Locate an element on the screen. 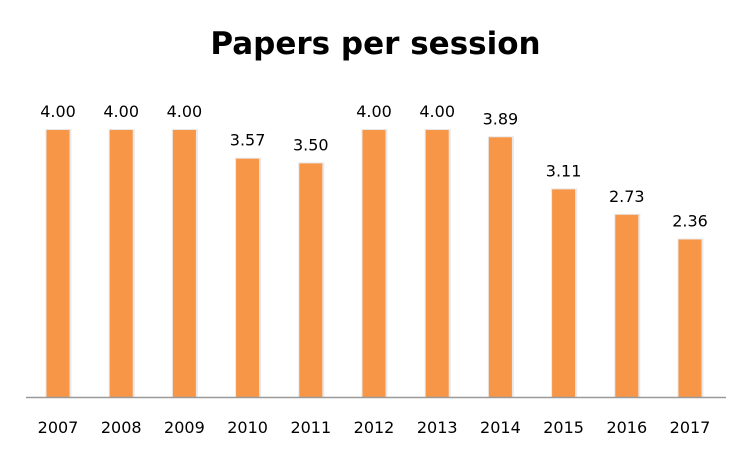  data-label-2010: 3.57 is located at coordinates (248, 140).